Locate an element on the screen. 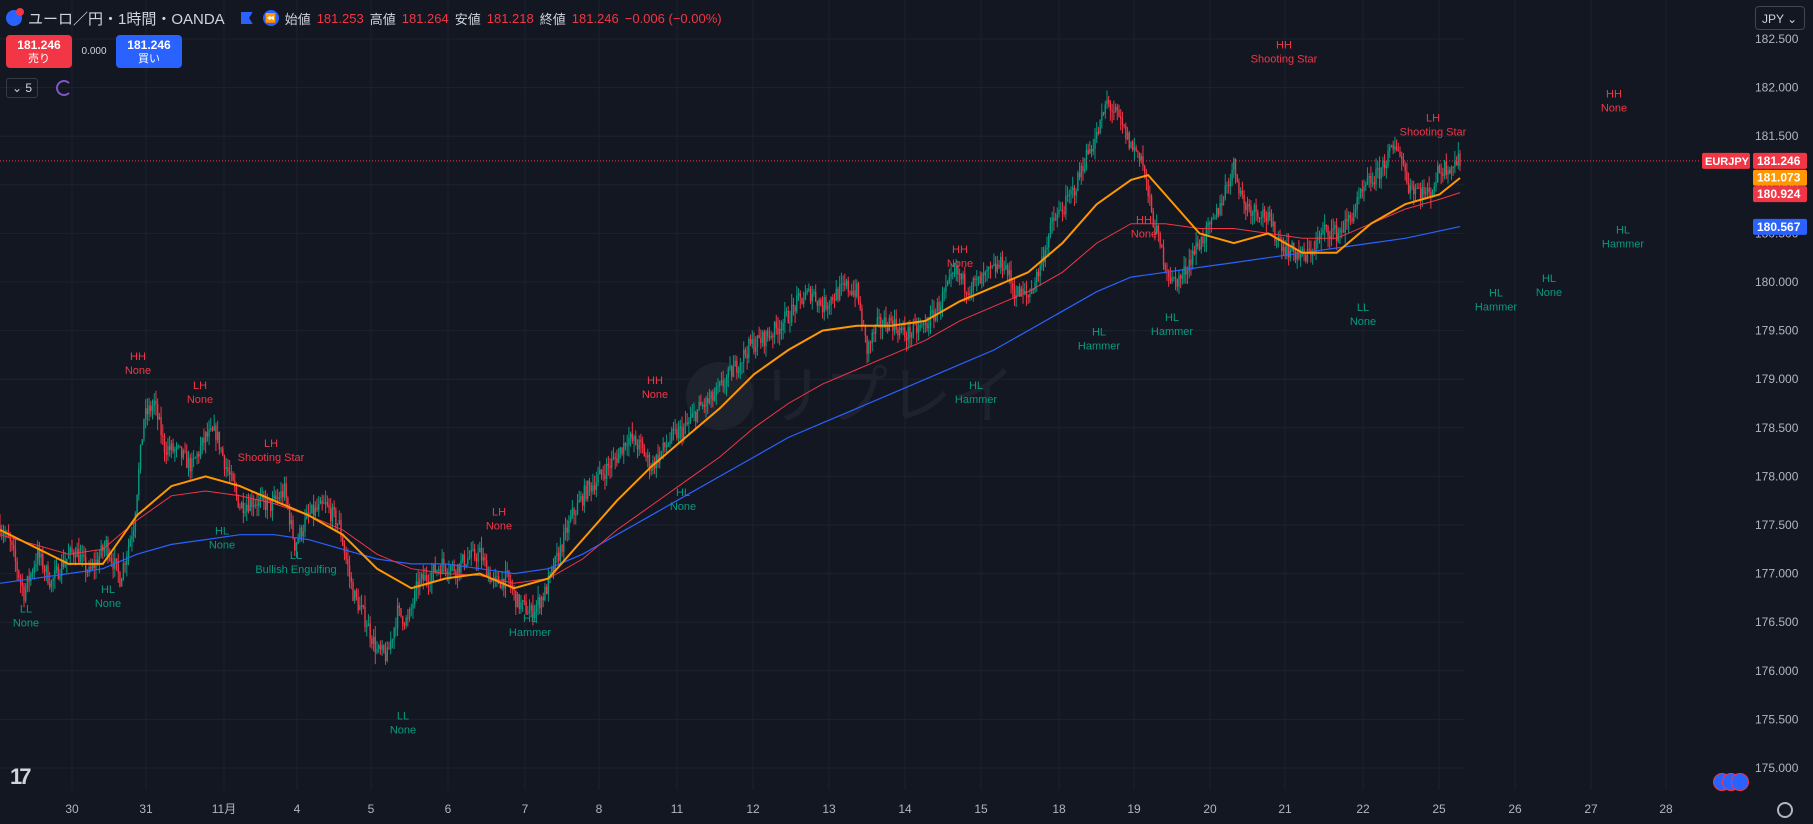 The image size is (1813, 824). symbol-flag-icon is located at coordinates (15, 17).